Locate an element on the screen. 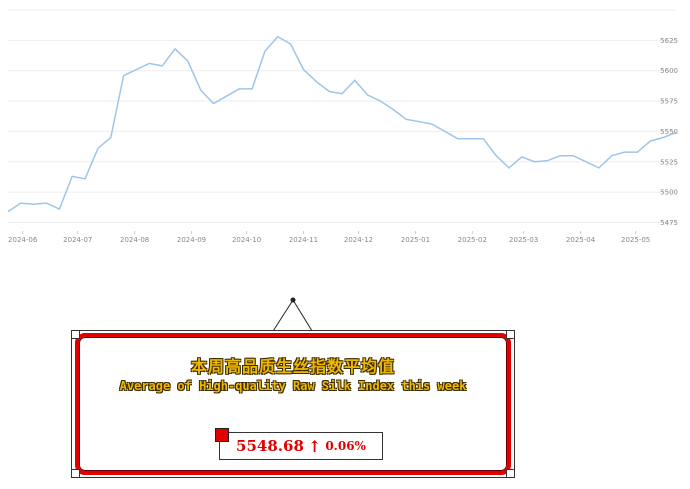  x-tick-label: 2025-05 is located at coordinates (635, 240).